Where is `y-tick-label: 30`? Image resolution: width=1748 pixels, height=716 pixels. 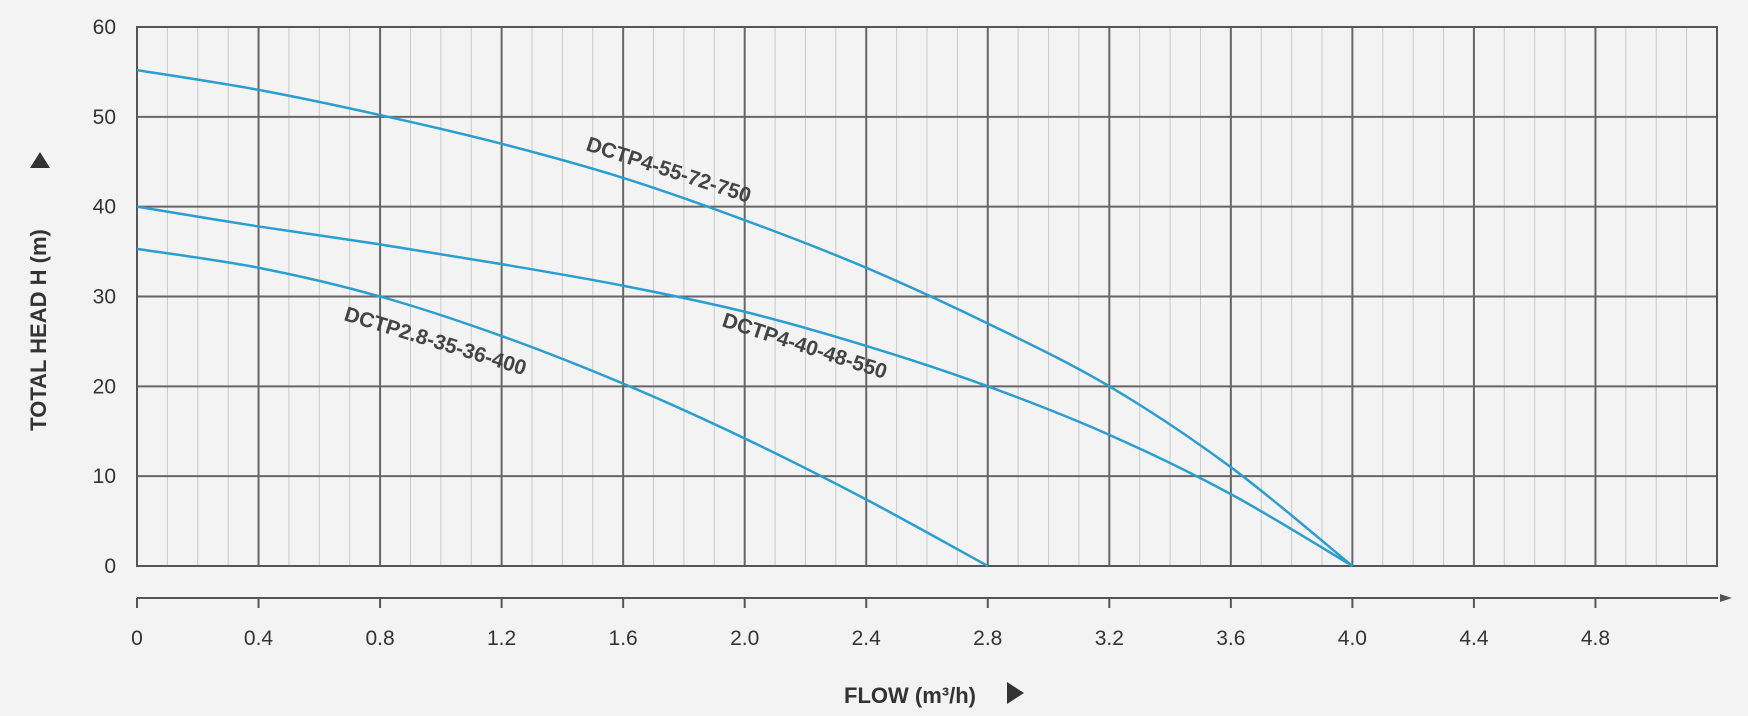 y-tick-label: 30 is located at coordinates (104, 297).